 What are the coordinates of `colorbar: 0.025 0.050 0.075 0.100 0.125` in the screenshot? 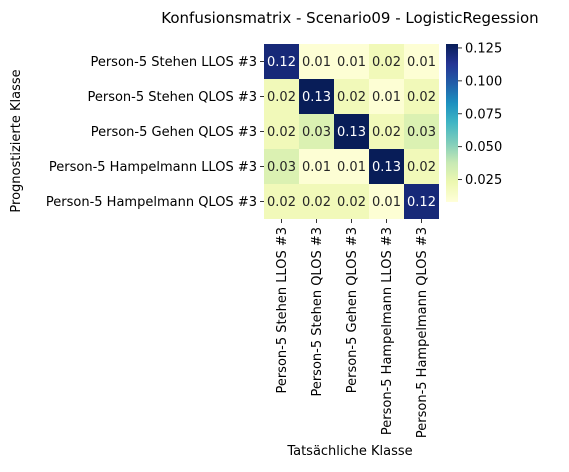 It's located at (474, 121).